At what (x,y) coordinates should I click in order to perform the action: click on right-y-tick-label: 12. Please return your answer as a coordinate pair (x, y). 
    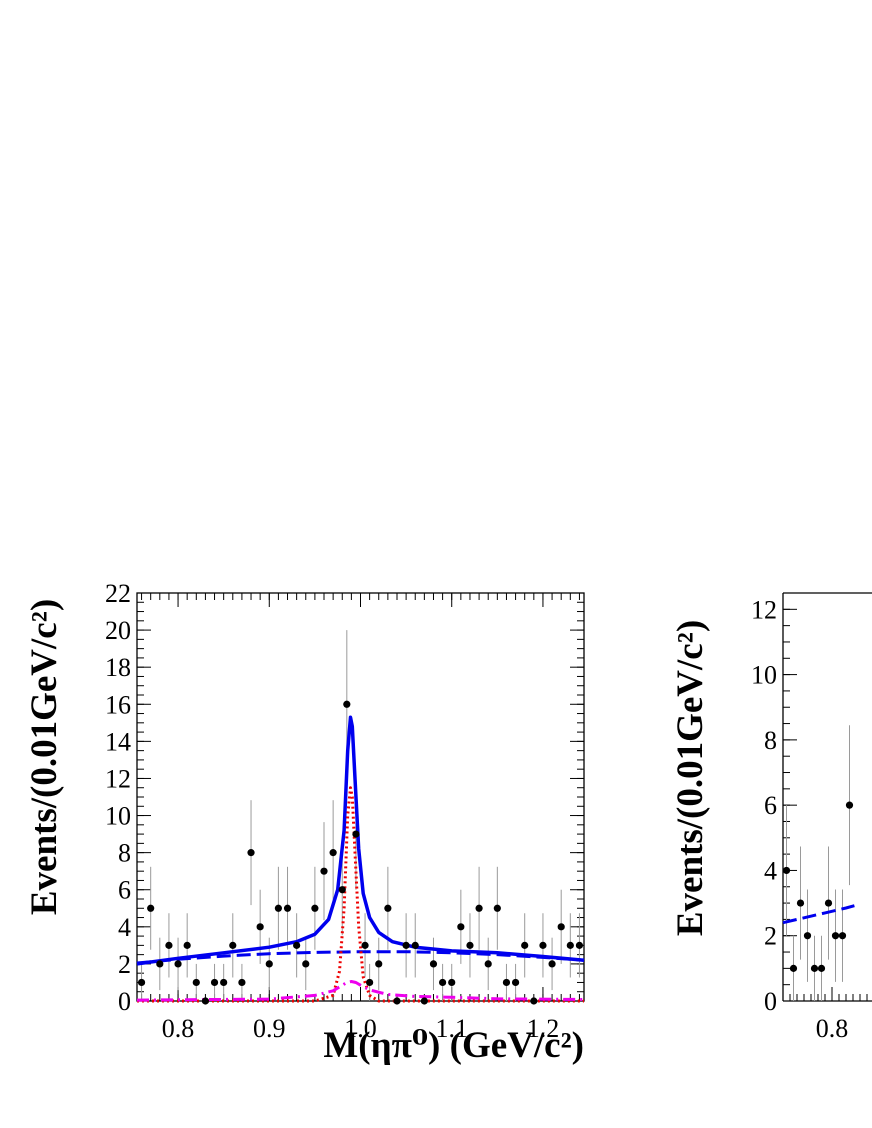
    Looking at the image, I should click on (764, 609).